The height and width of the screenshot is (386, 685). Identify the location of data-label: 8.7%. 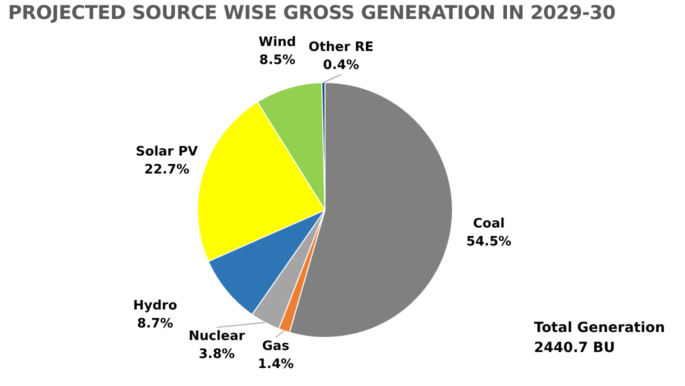
(155, 324).